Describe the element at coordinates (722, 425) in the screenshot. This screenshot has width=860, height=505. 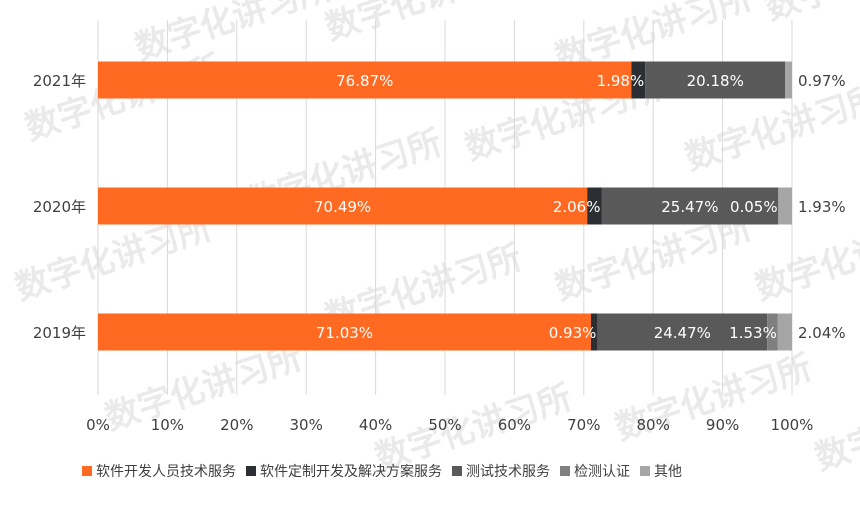
I see `x-tick-label: 90%` at that location.